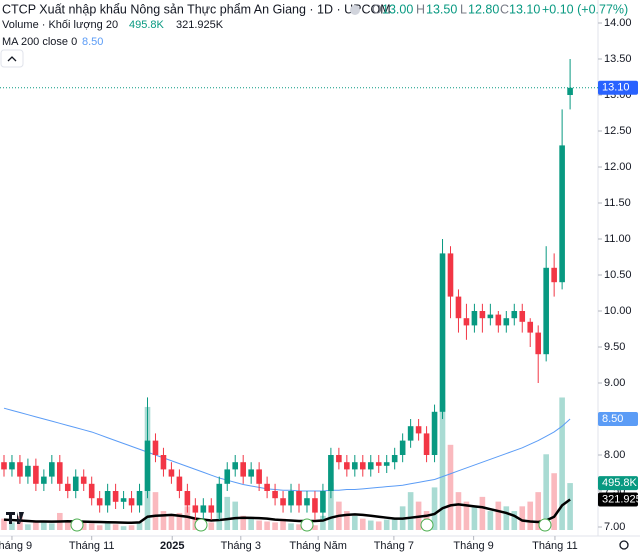 The width and height of the screenshot is (640, 552). Describe the element at coordinates (618, 131) in the screenshot. I see `y-tick-label: 12.50` at that location.